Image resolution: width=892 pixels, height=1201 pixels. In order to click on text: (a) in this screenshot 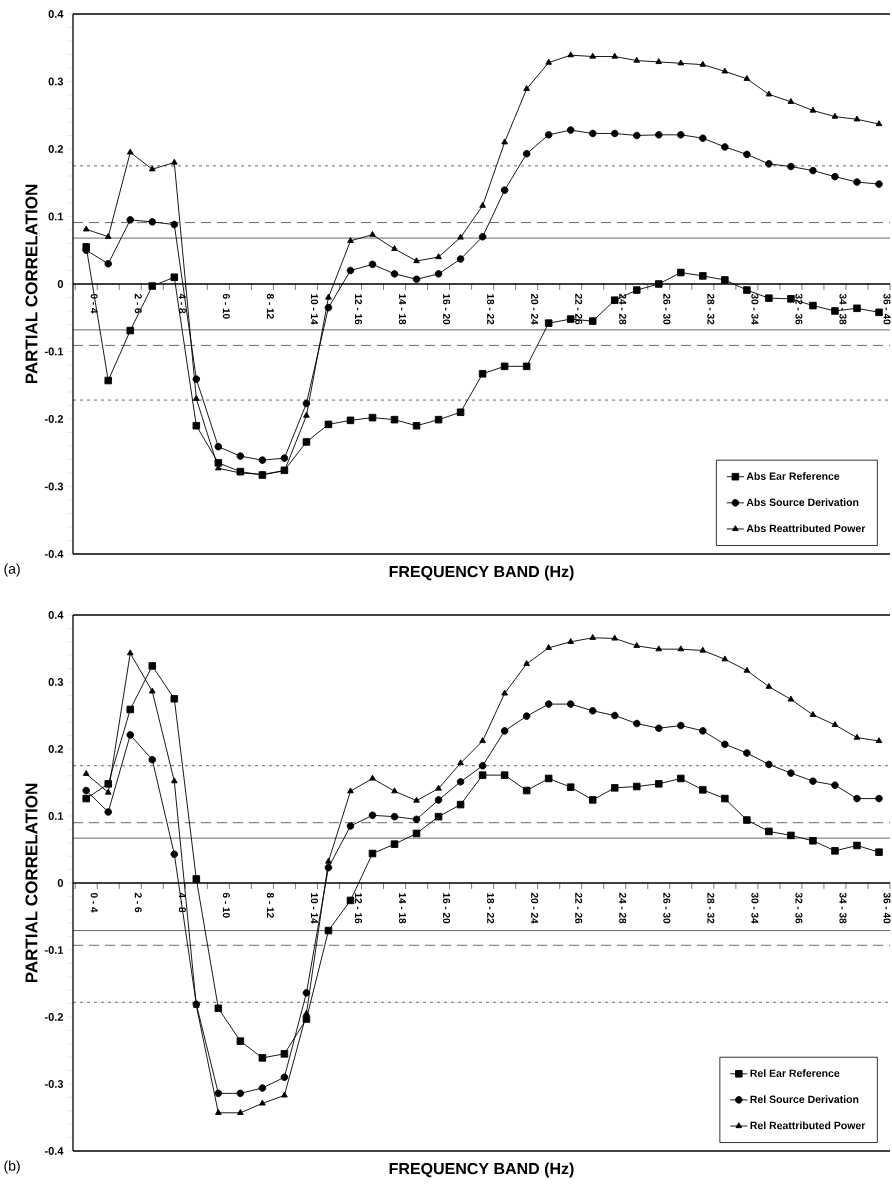, I will do `click(12, 570)`.